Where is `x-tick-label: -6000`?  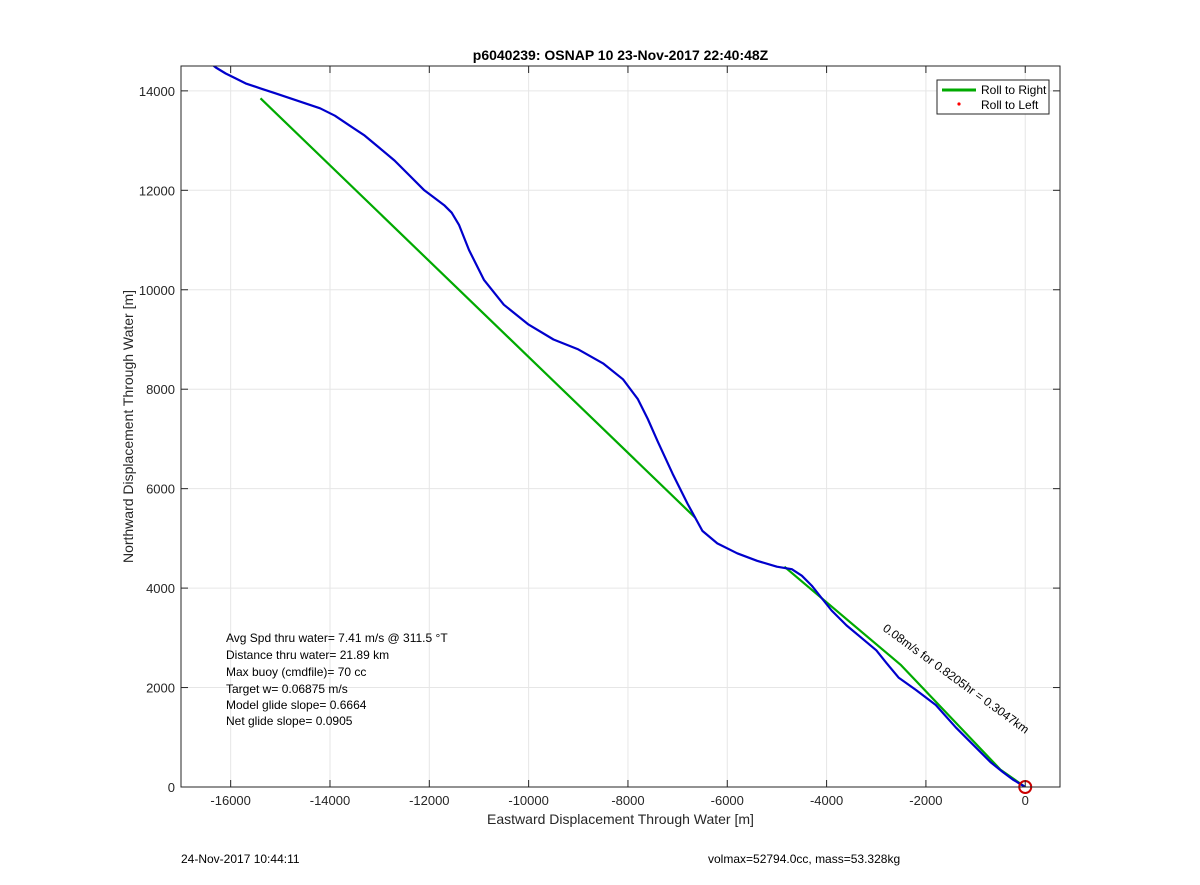
x-tick-label: -6000 is located at coordinates (727, 800).